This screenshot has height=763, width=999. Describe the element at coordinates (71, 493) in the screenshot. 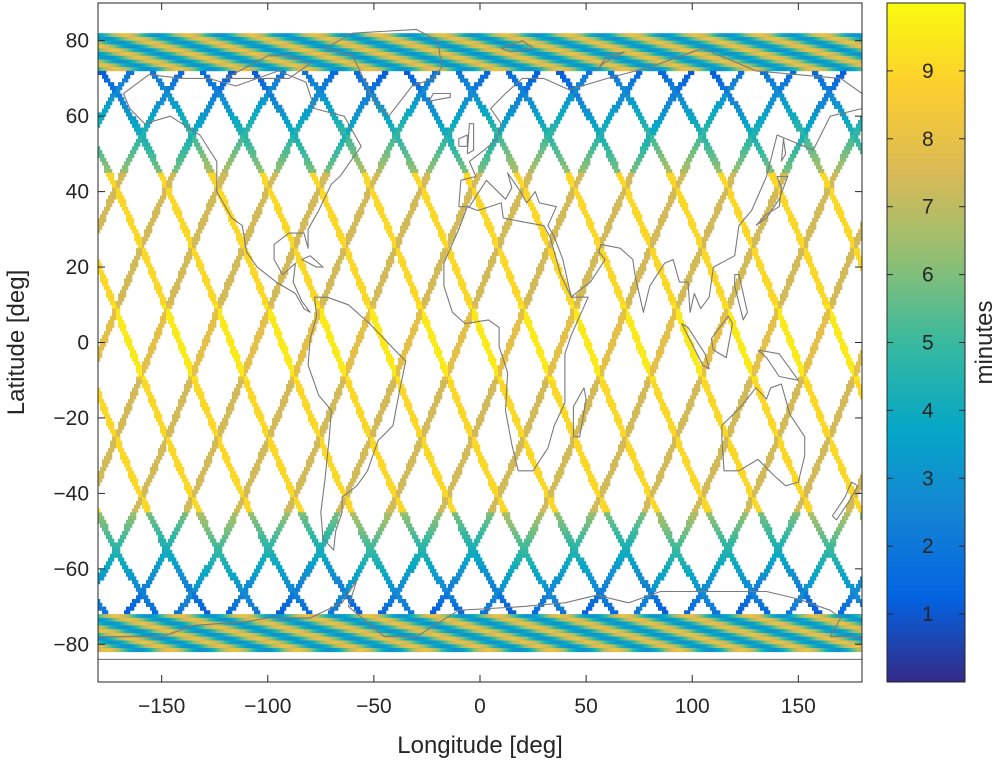

I see `y-tick-label: −40` at that location.